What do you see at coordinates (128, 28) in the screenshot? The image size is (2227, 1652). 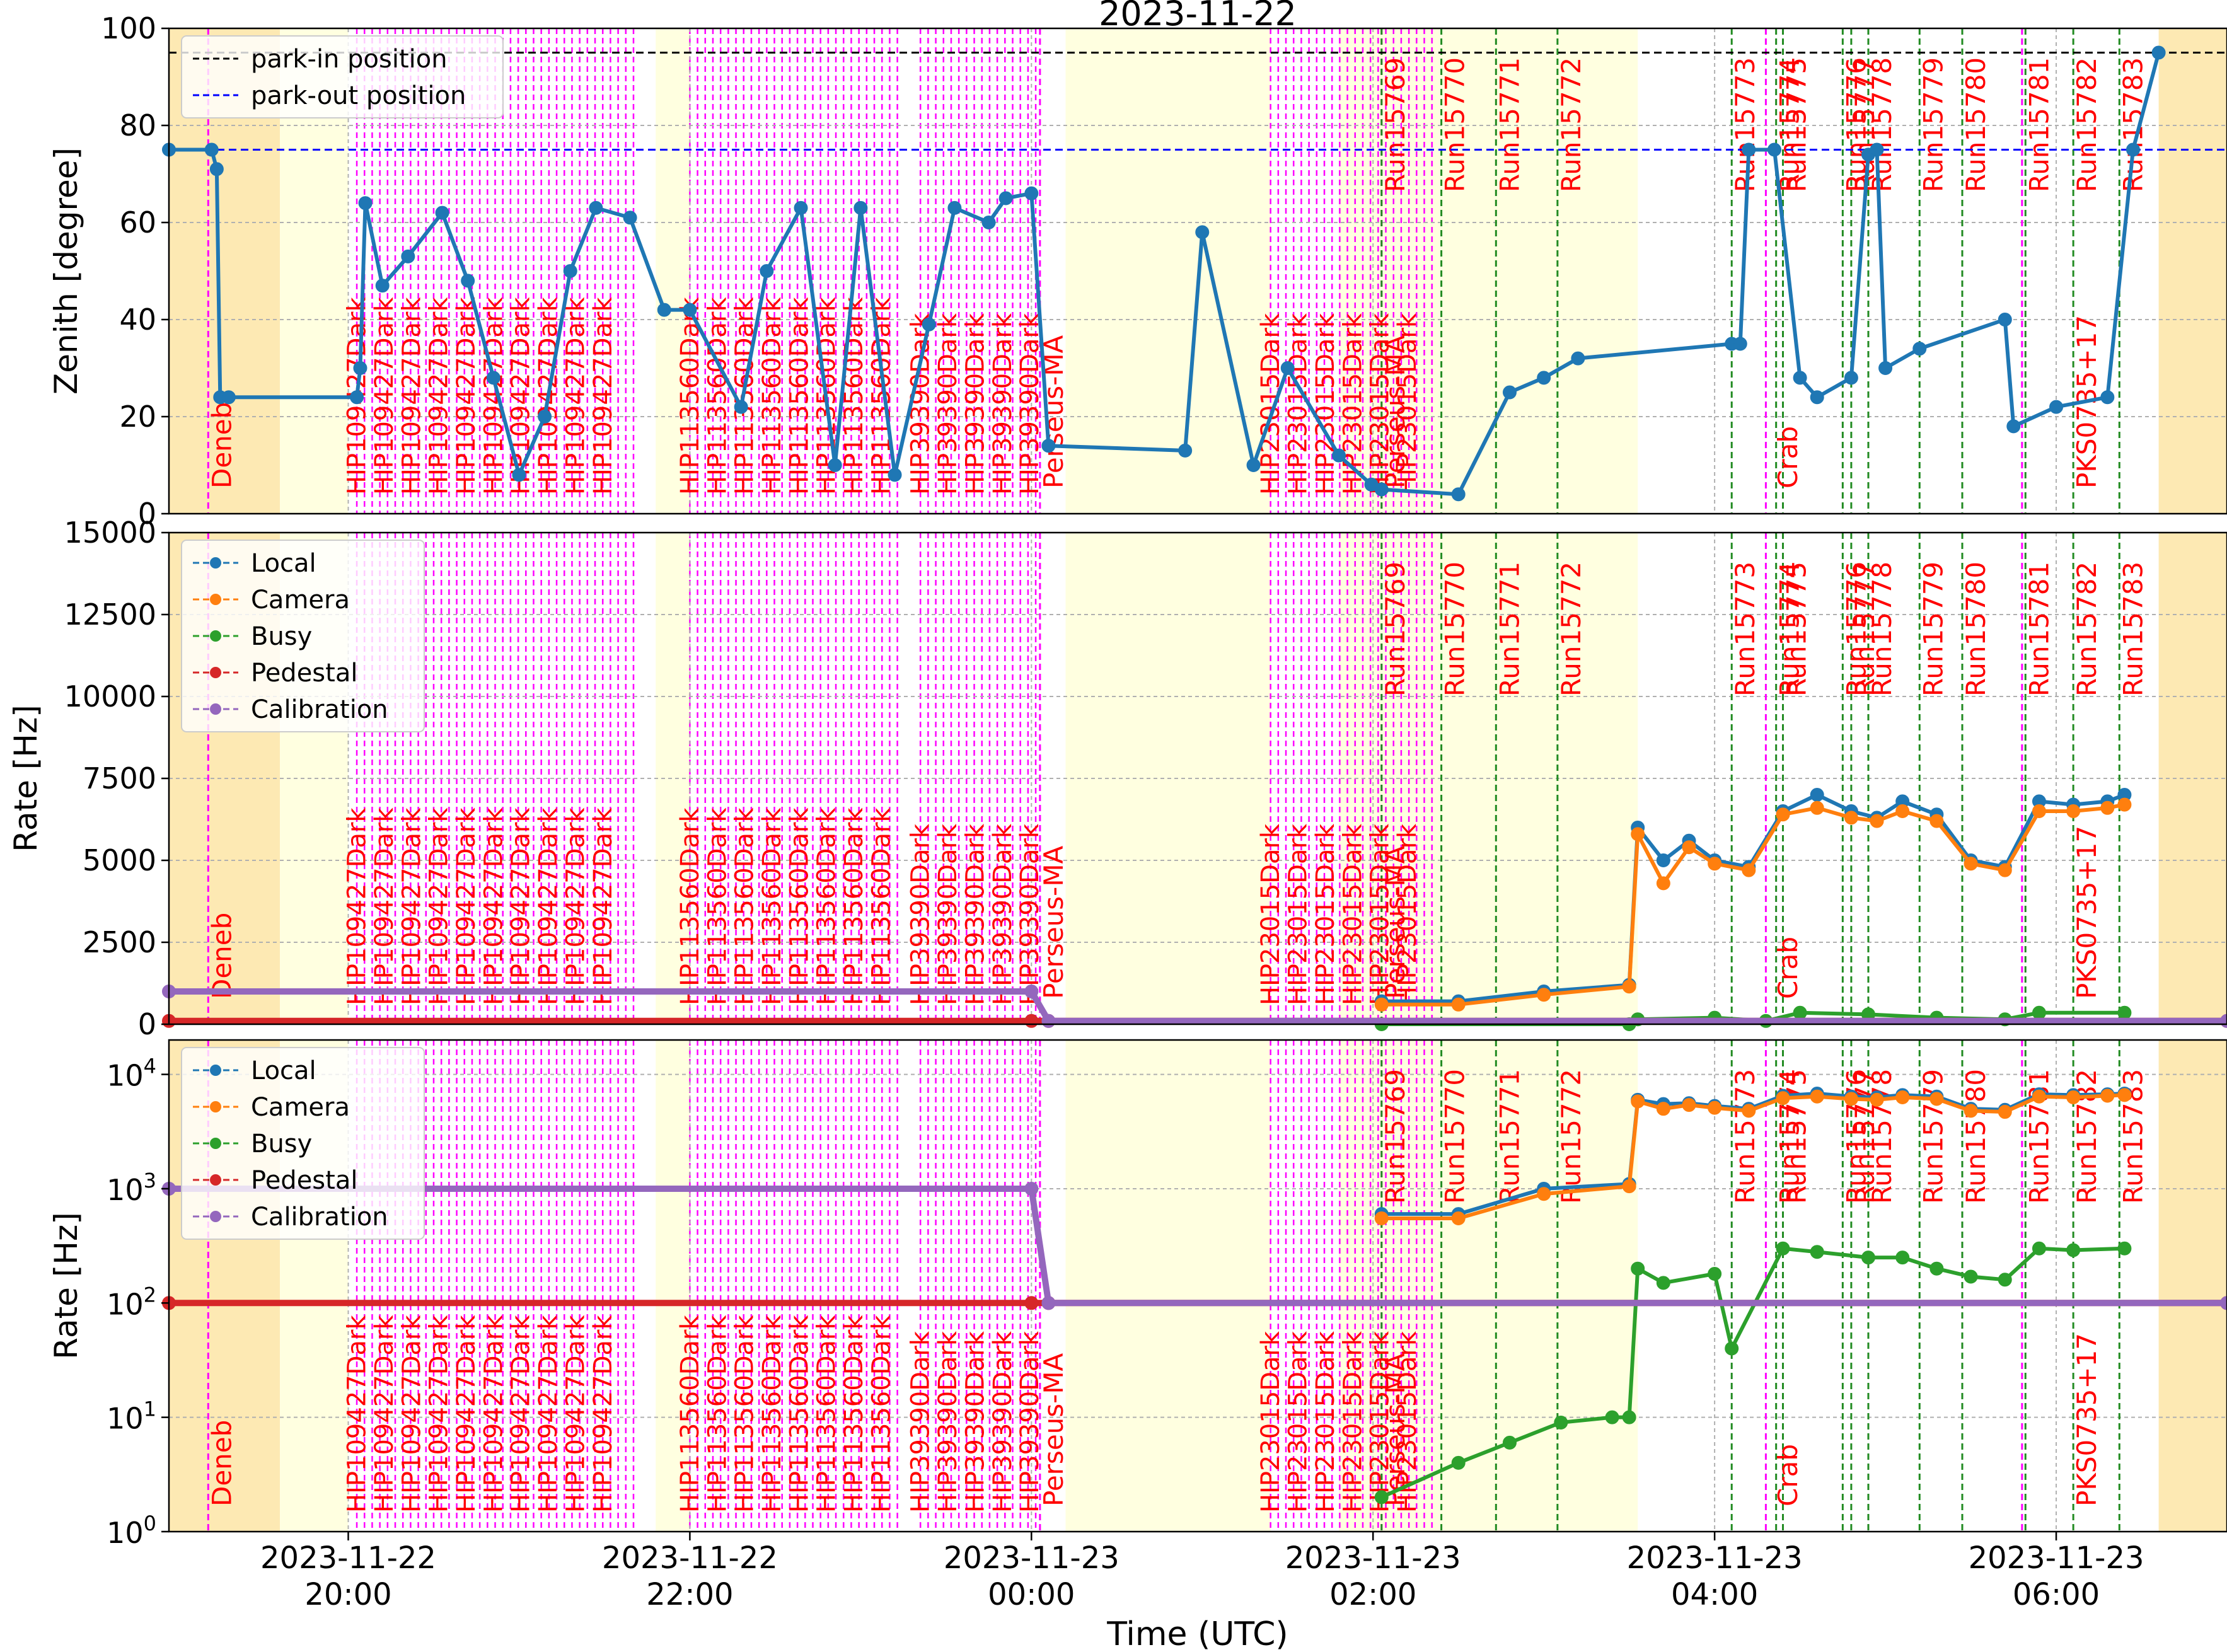 I see `y-tick-label: 100` at bounding box center [128, 28].